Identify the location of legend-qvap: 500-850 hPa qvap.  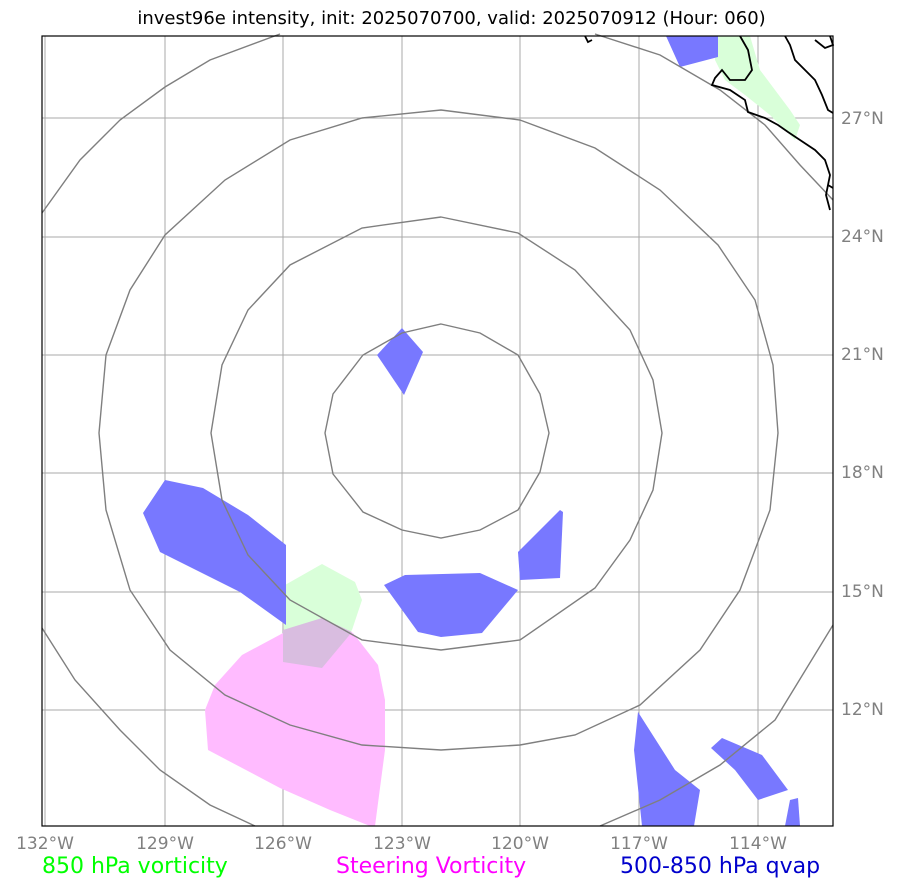
(720, 866).